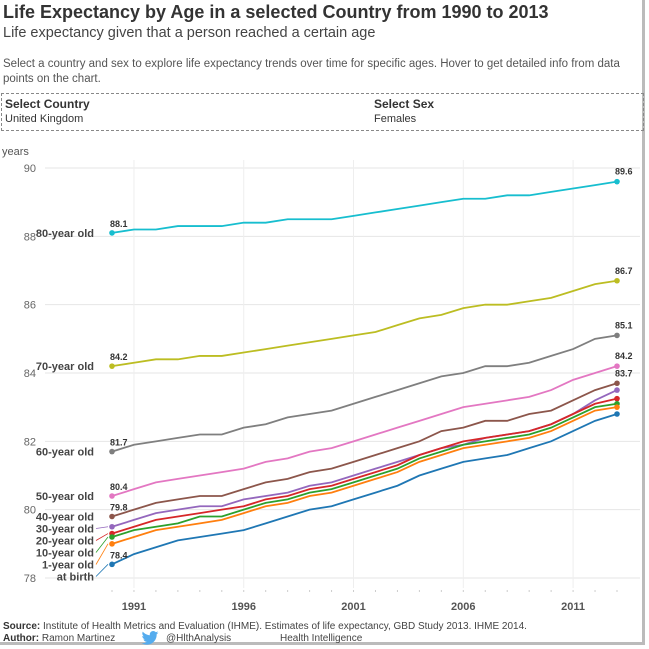 The width and height of the screenshot is (649, 649). I want to click on series-label: at birth, so click(76, 578).